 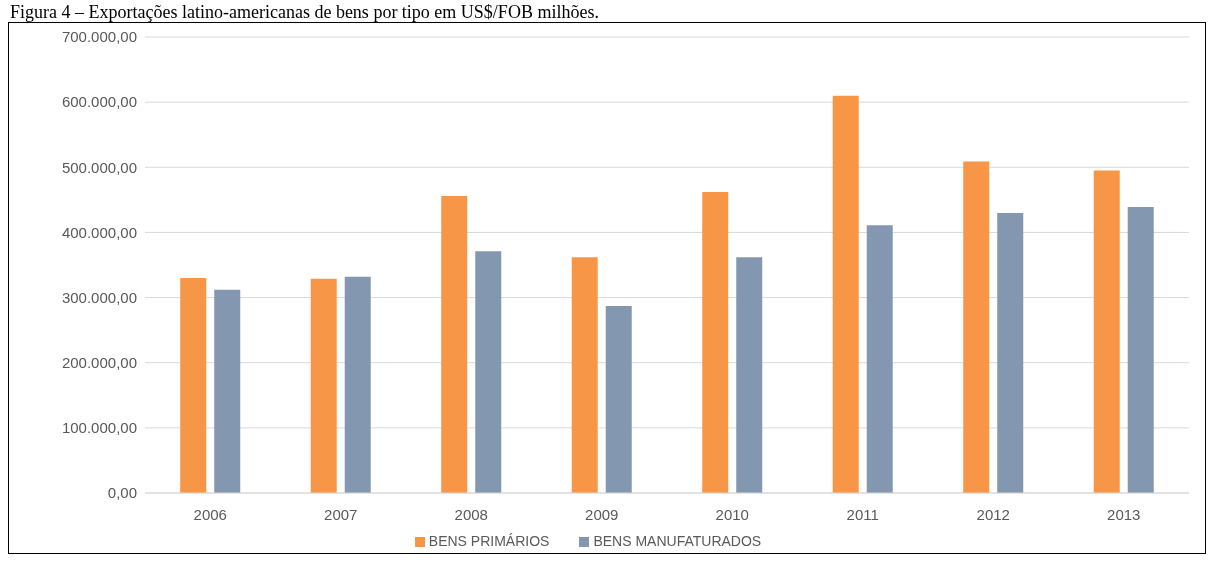 I want to click on y-tick-label: 500.000,00, so click(x=99, y=167).